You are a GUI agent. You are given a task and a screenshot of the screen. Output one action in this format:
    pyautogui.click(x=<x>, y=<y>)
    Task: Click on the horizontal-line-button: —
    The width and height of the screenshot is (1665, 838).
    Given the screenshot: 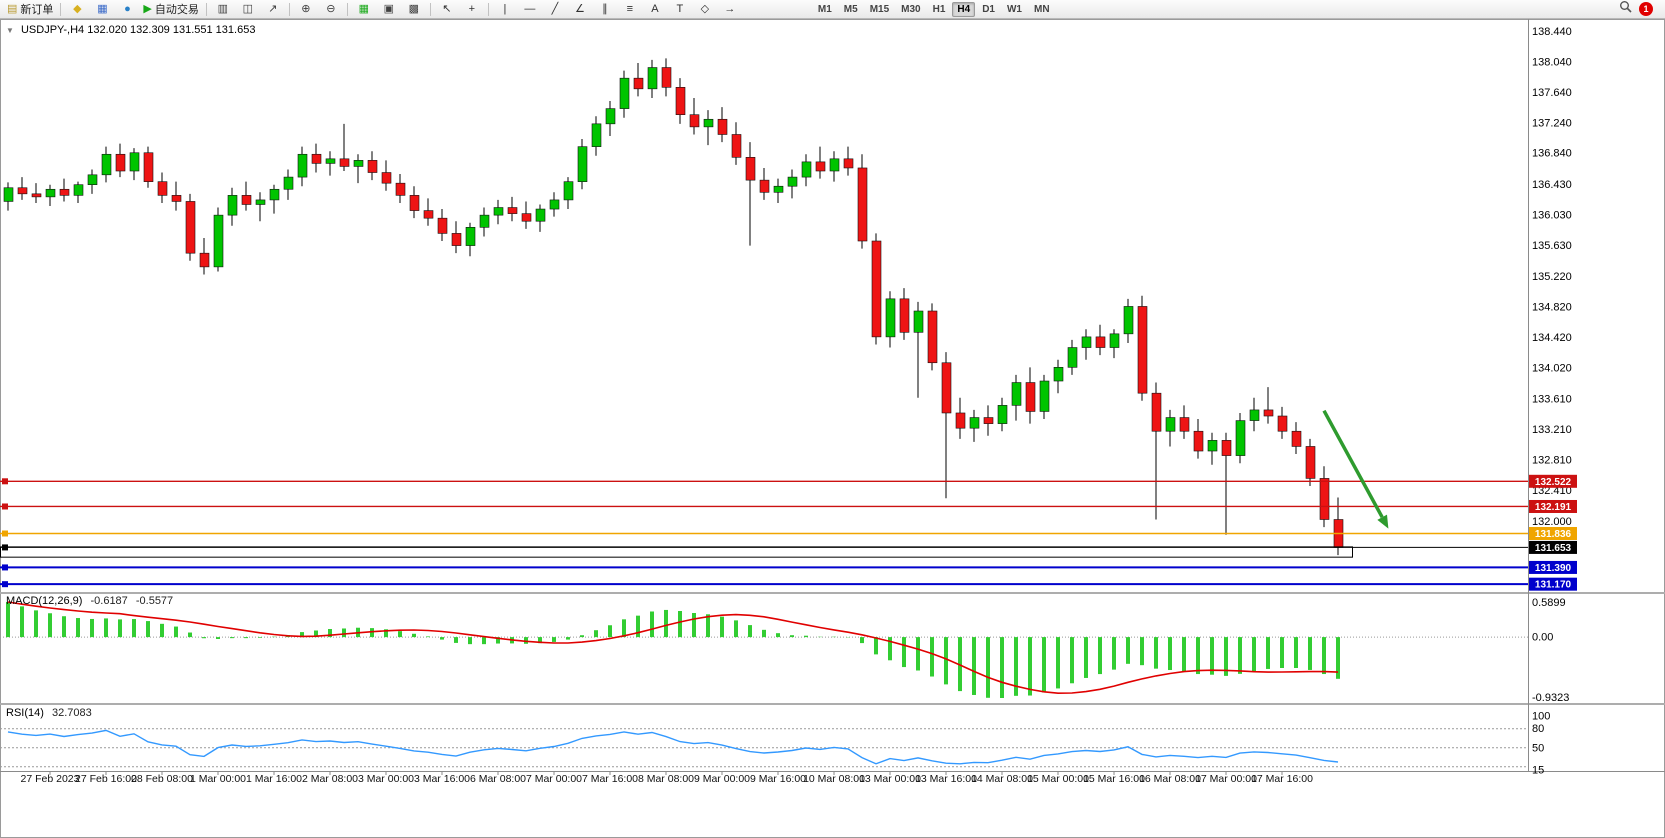 What is the action you would take?
    pyautogui.click(x=530, y=9)
    